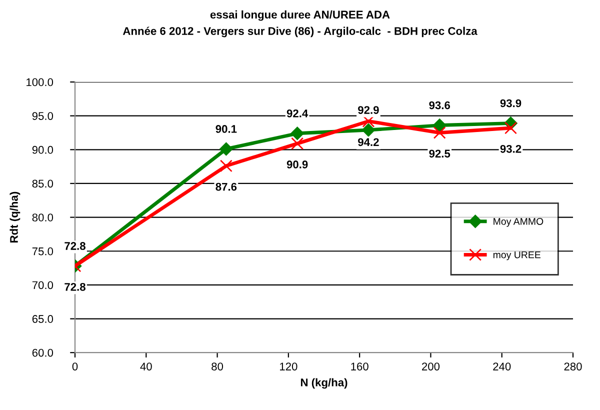 The width and height of the screenshot is (600, 410). Describe the element at coordinates (226, 129) in the screenshot. I see `data-label: 90.1` at that location.